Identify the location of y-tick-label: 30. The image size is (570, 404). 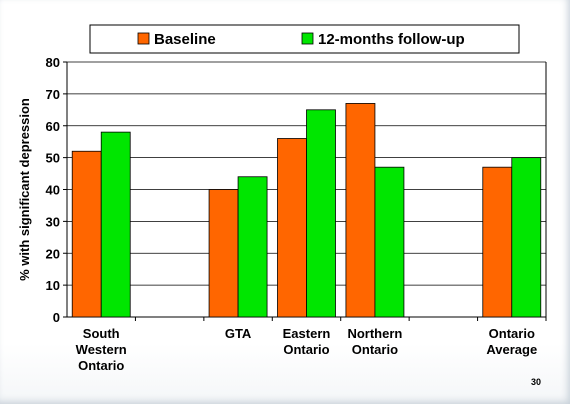
(53, 221).